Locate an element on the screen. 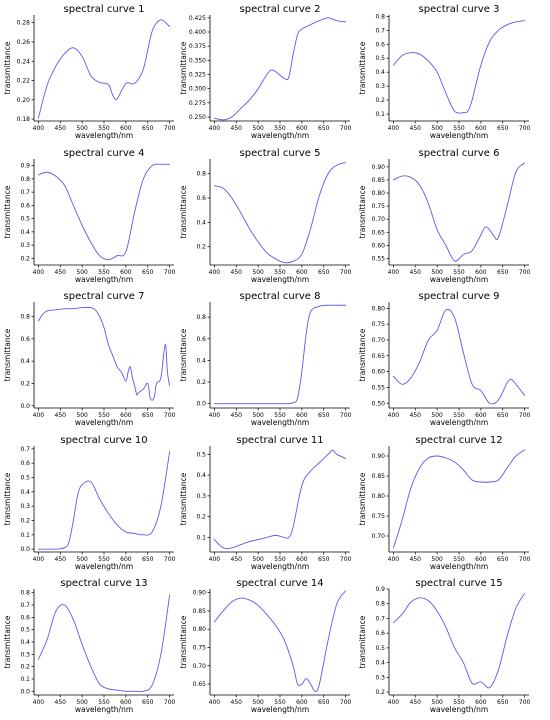 The width and height of the screenshot is (550, 720). y-tick-label: 0.9 is located at coordinates (380, 589).